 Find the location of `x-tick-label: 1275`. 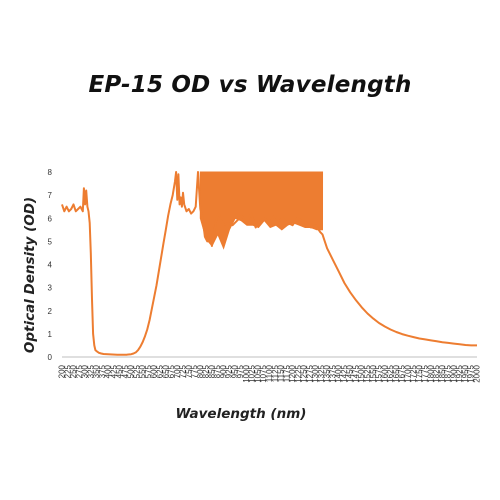

x-tick-label: 1275 is located at coordinates (309, 373).